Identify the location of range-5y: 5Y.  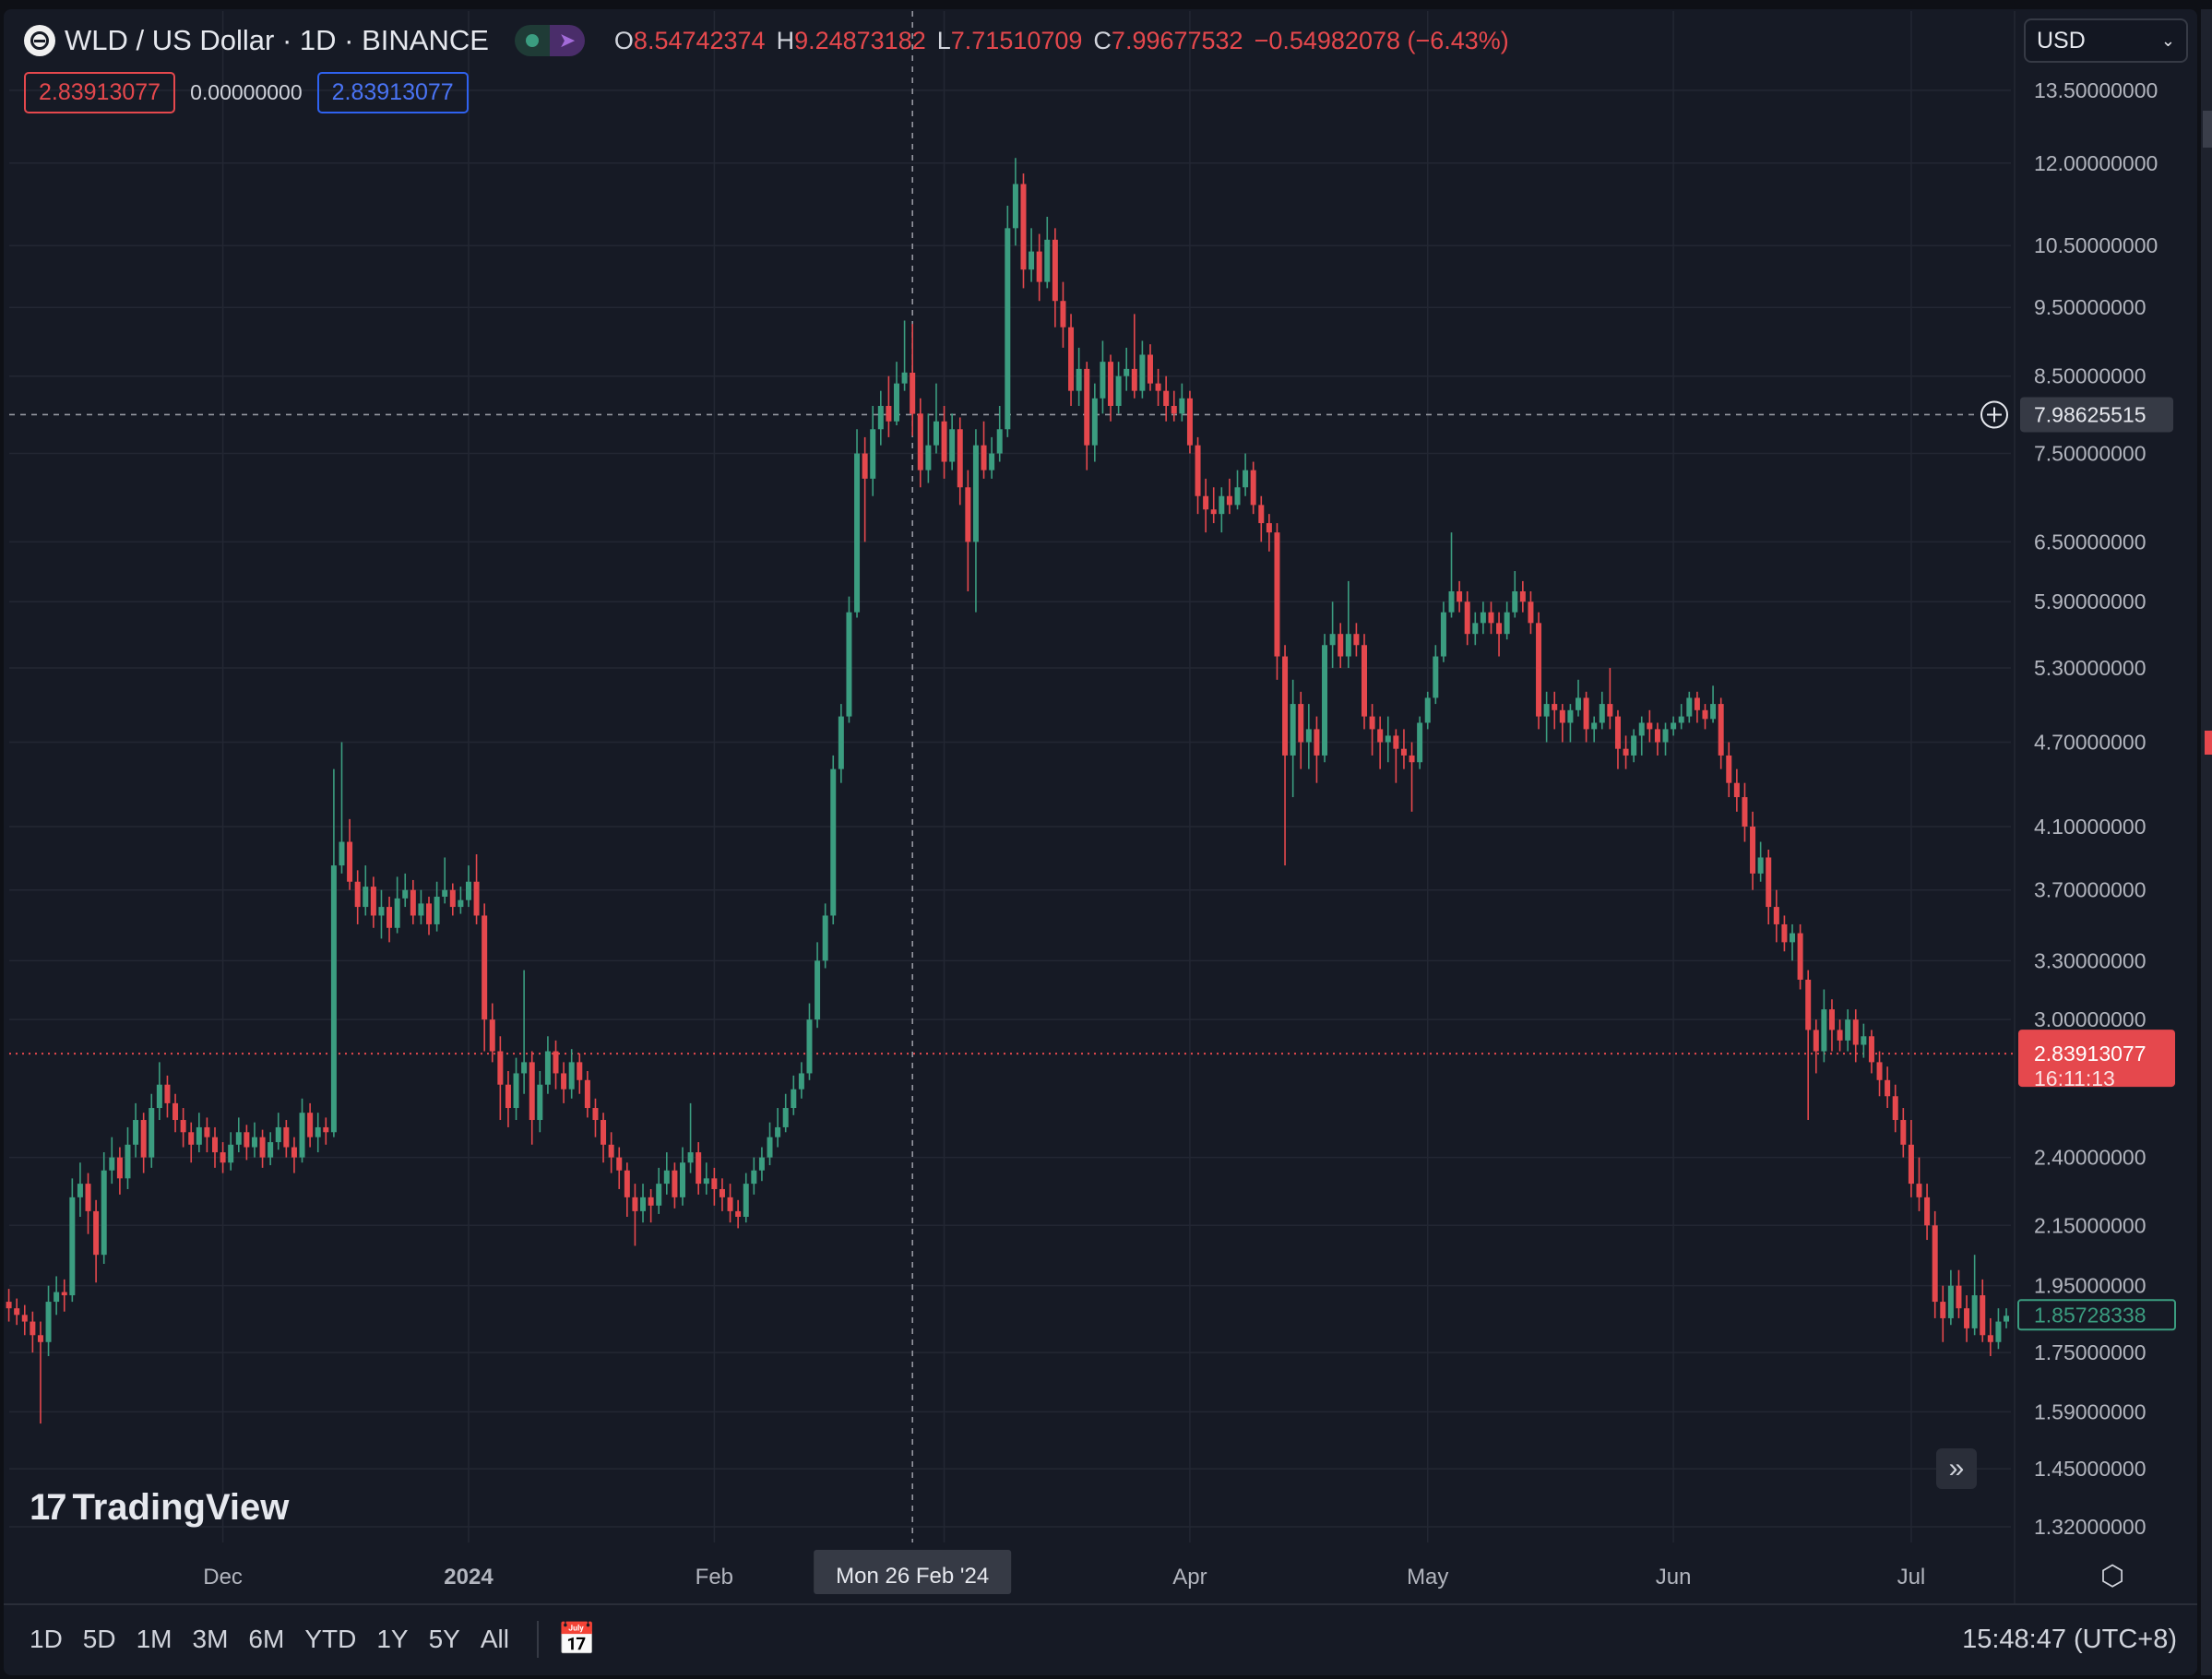
(444, 1639).